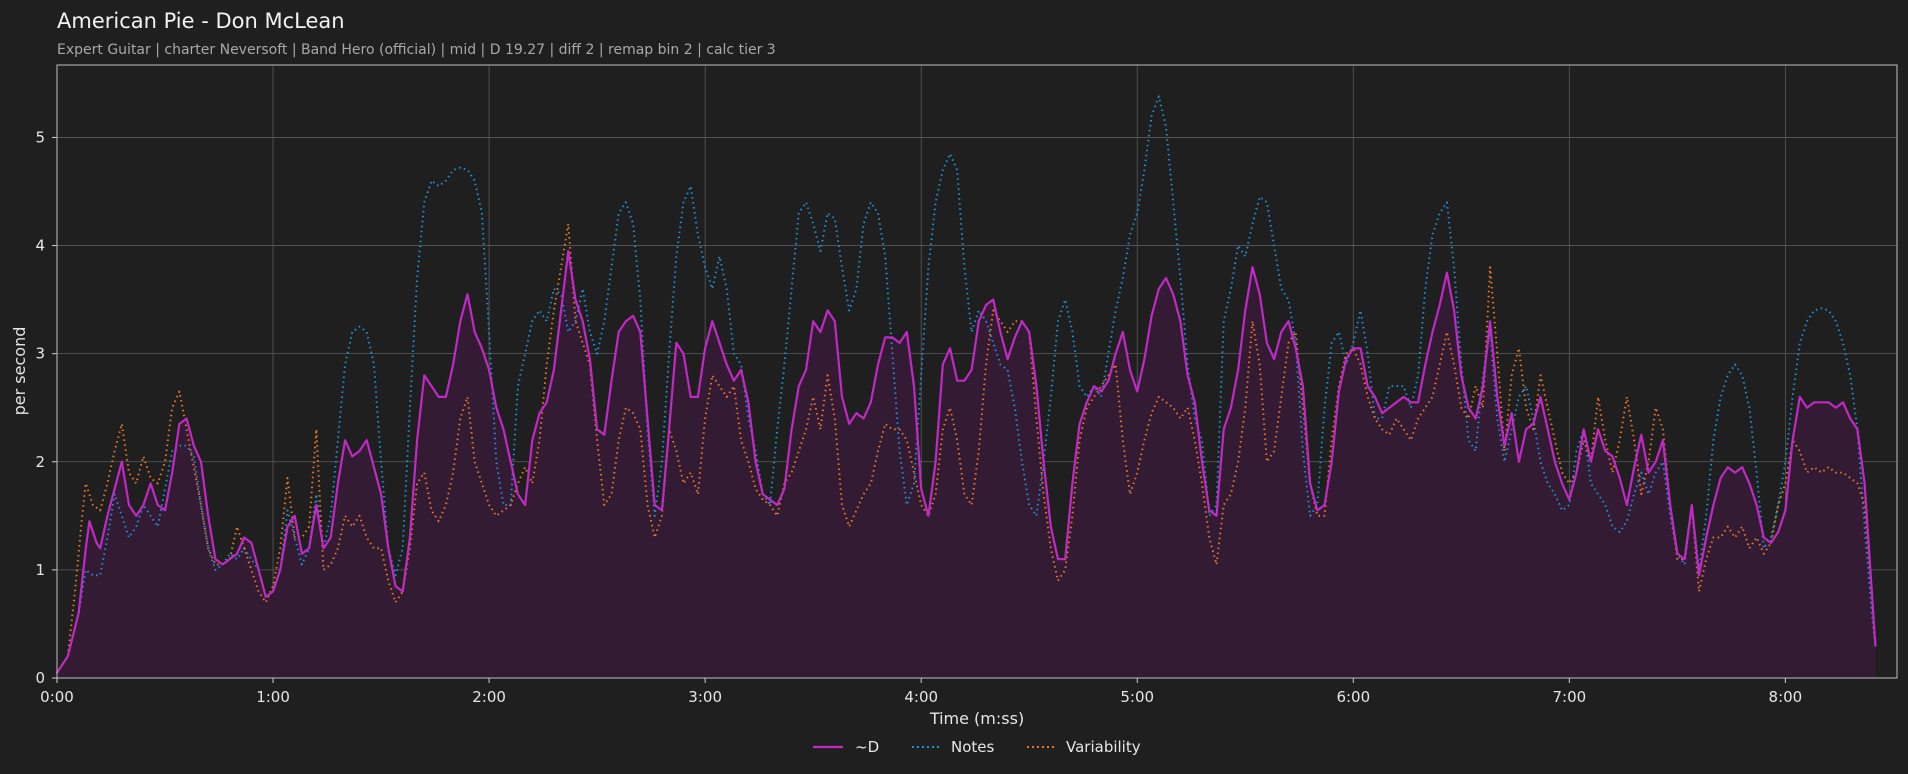 This screenshot has height=774, width=1908. What do you see at coordinates (1569, 697) in the screenshot?
I see `x-tick-label: 7:00` at bounding box center [1569, 697].